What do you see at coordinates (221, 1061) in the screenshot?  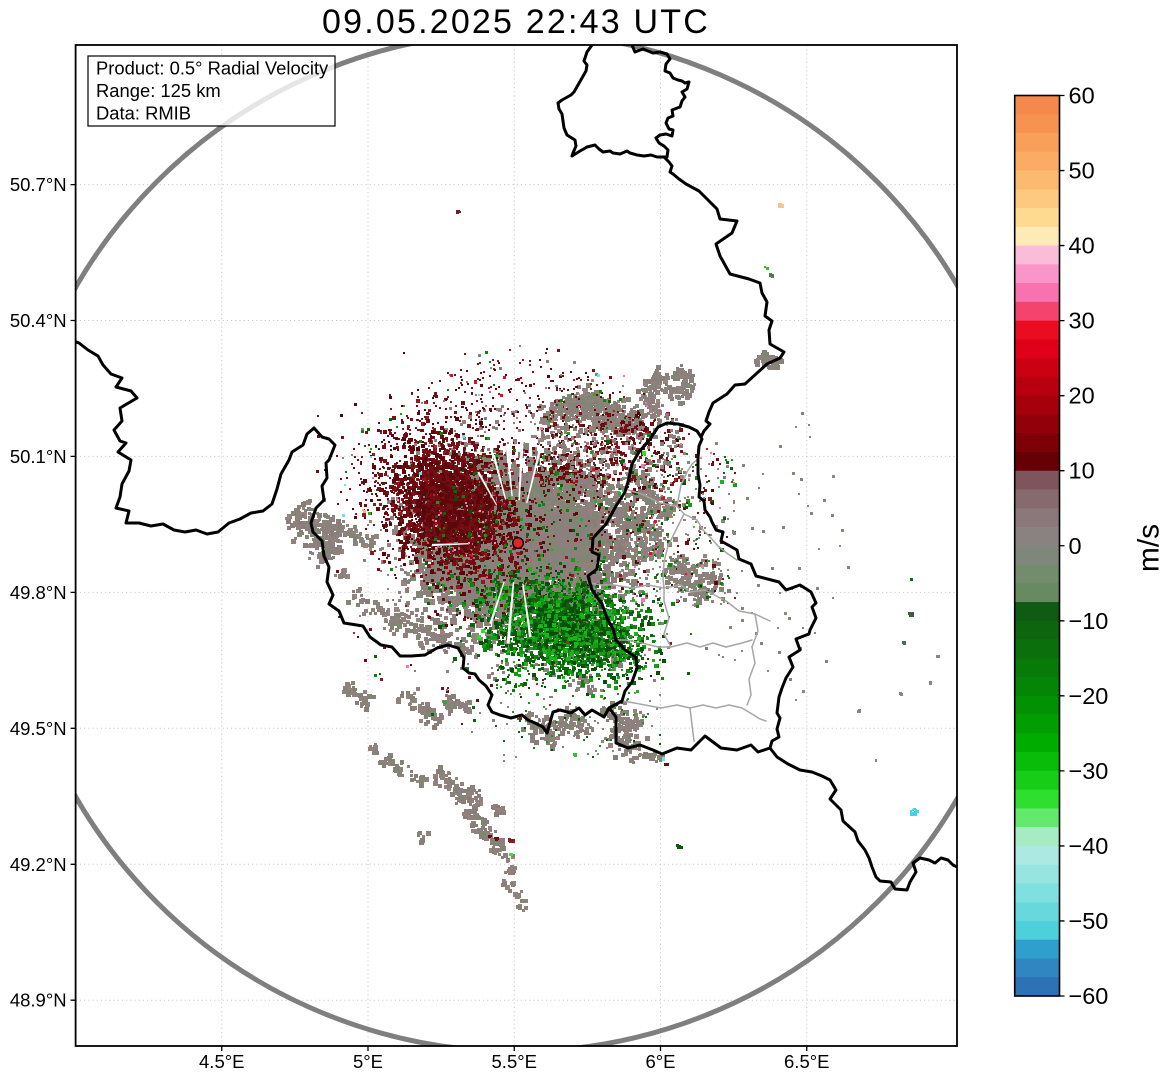 I see `svg-text: 4.5°E` at bounding box center [221, 1061].